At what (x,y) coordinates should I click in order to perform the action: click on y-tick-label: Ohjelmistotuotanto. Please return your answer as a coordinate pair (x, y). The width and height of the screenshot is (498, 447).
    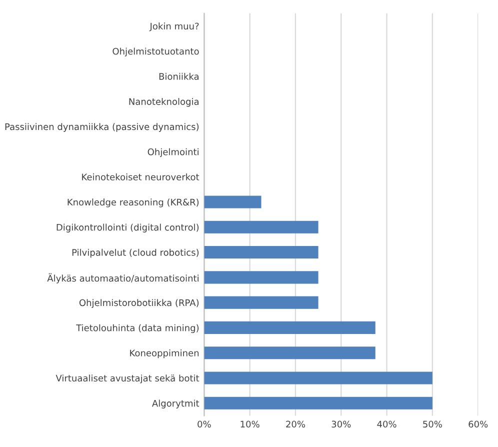
    Looking at the image, I should click on (155, 52).